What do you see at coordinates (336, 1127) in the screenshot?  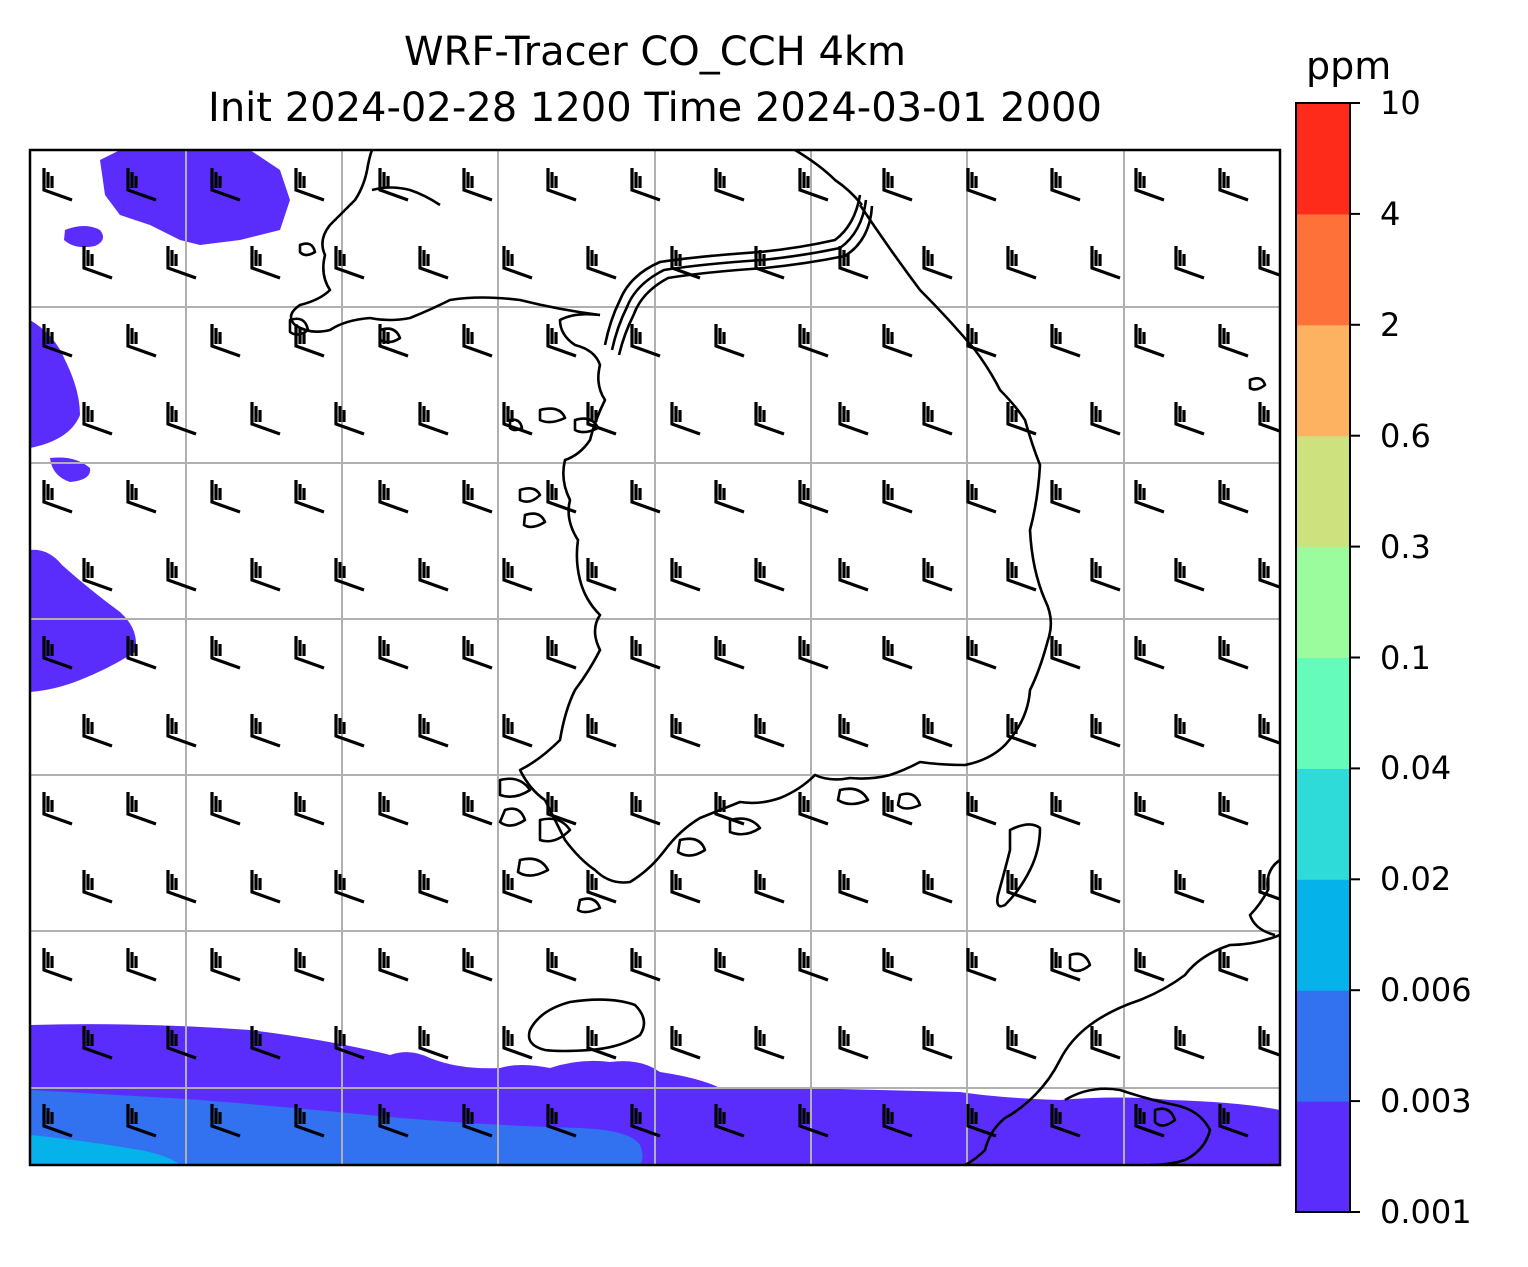 I see `band-middle` at bounding box center [336, 1127].